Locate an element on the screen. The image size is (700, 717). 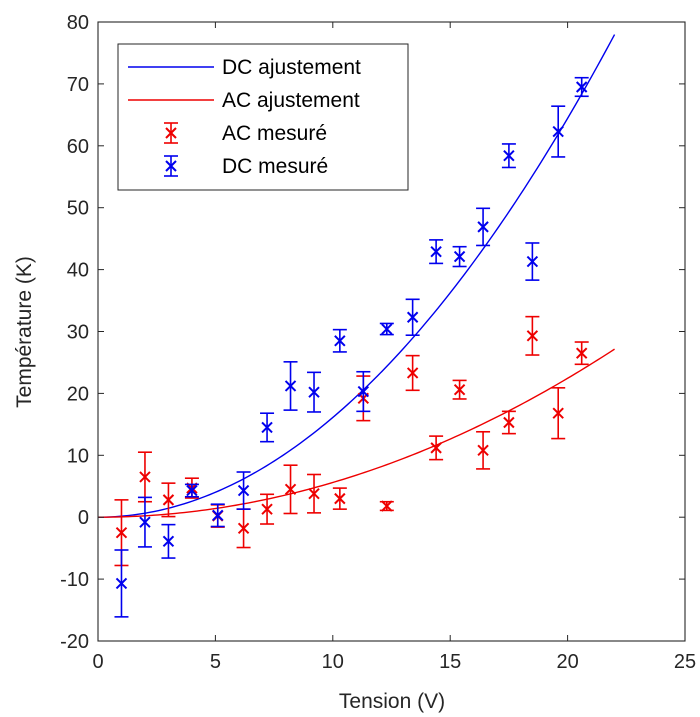
x-tick-label: 25 is located at coordinates (685, 662).